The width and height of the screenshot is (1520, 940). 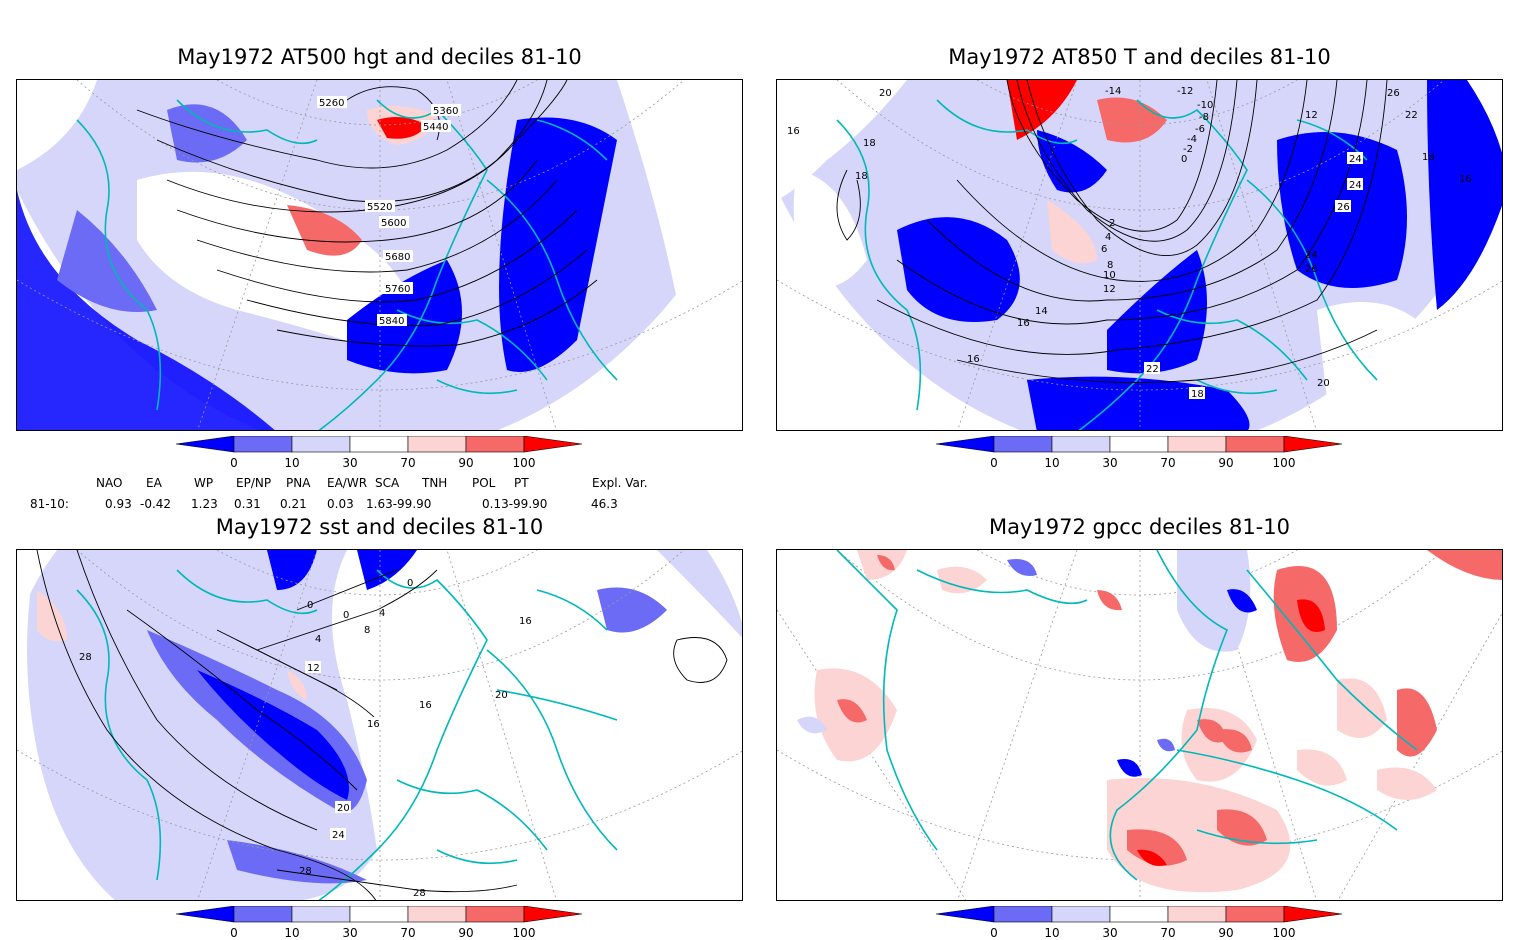 What do you see at coordinates (379, 207) in the screenshot?
I see `contour-label-5520: 5520` at bounding box center [379, 207].